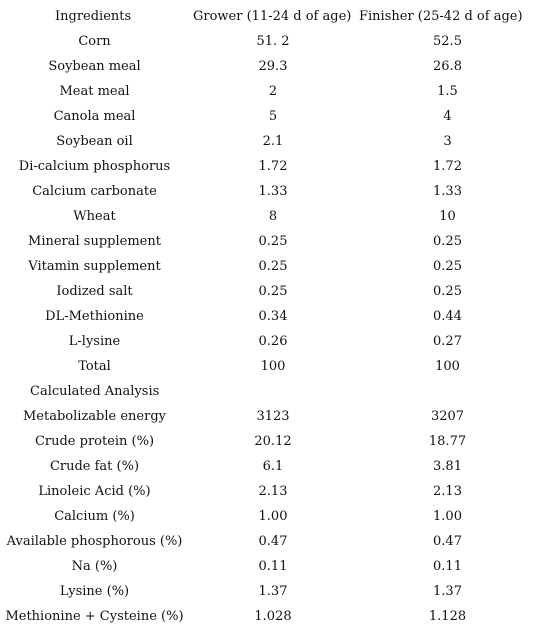 Image resolution: width=538 pixels, height=637 pixels. What do you see at coordinates (273, 566) in the screenshot?
I see `grower-value: 0.11` at bounding box center [273, 566].